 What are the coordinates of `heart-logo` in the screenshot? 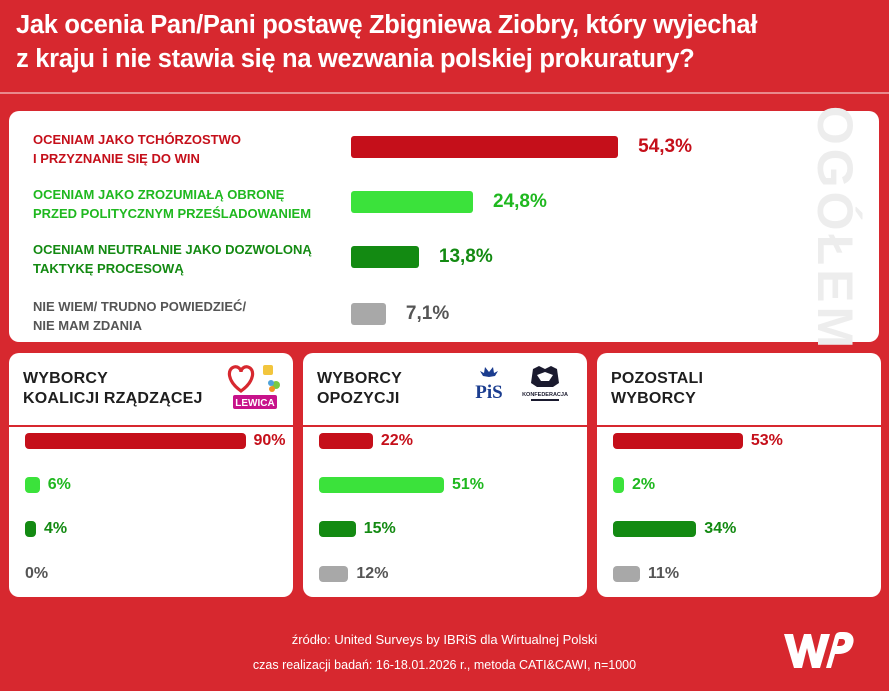 It's located at (241, 379).